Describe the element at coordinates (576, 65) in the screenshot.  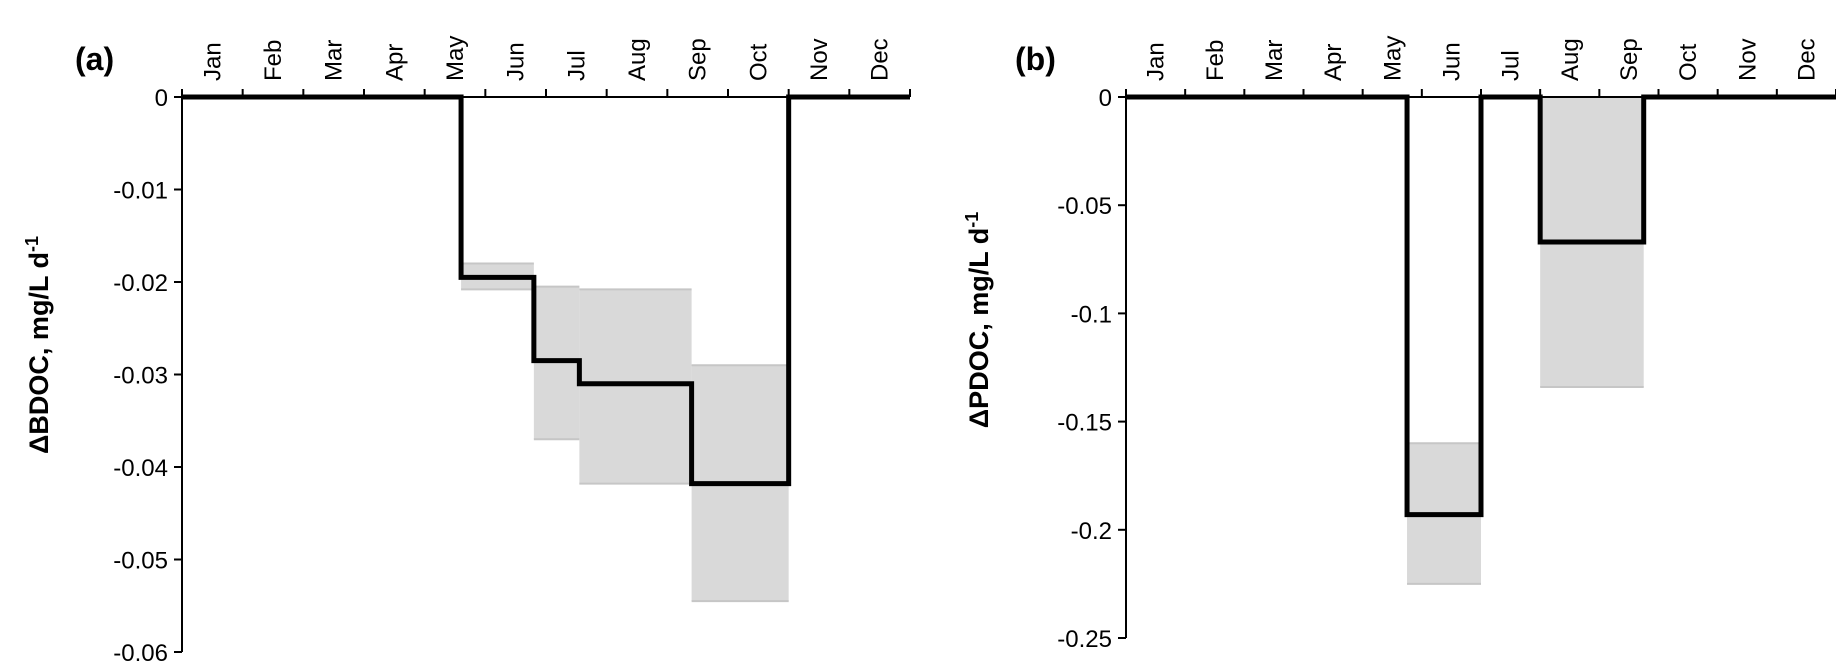
I see `panel-a-x-tick-label-jul: Jul` at that location.